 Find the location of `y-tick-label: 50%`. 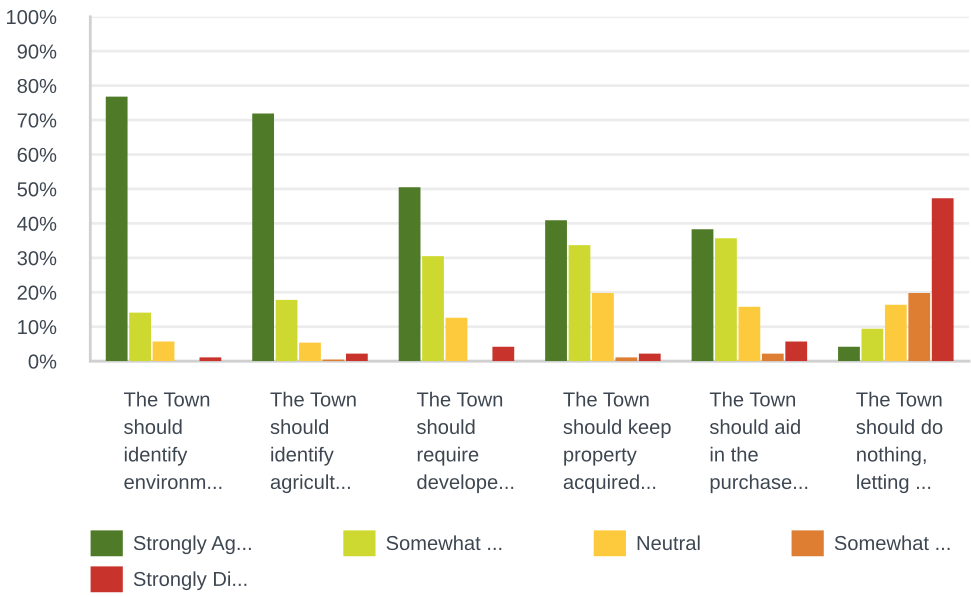

y-tick-label: 50% is located at coordinates (36, 189).